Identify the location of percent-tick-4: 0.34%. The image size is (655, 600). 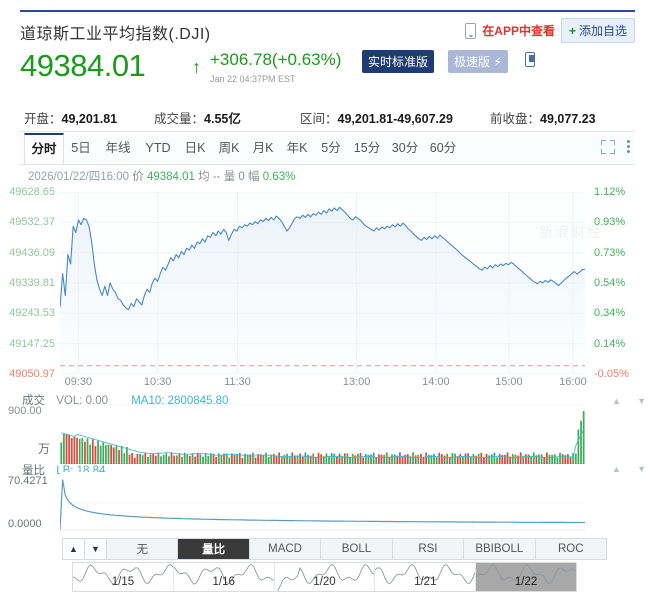
(610, 313).